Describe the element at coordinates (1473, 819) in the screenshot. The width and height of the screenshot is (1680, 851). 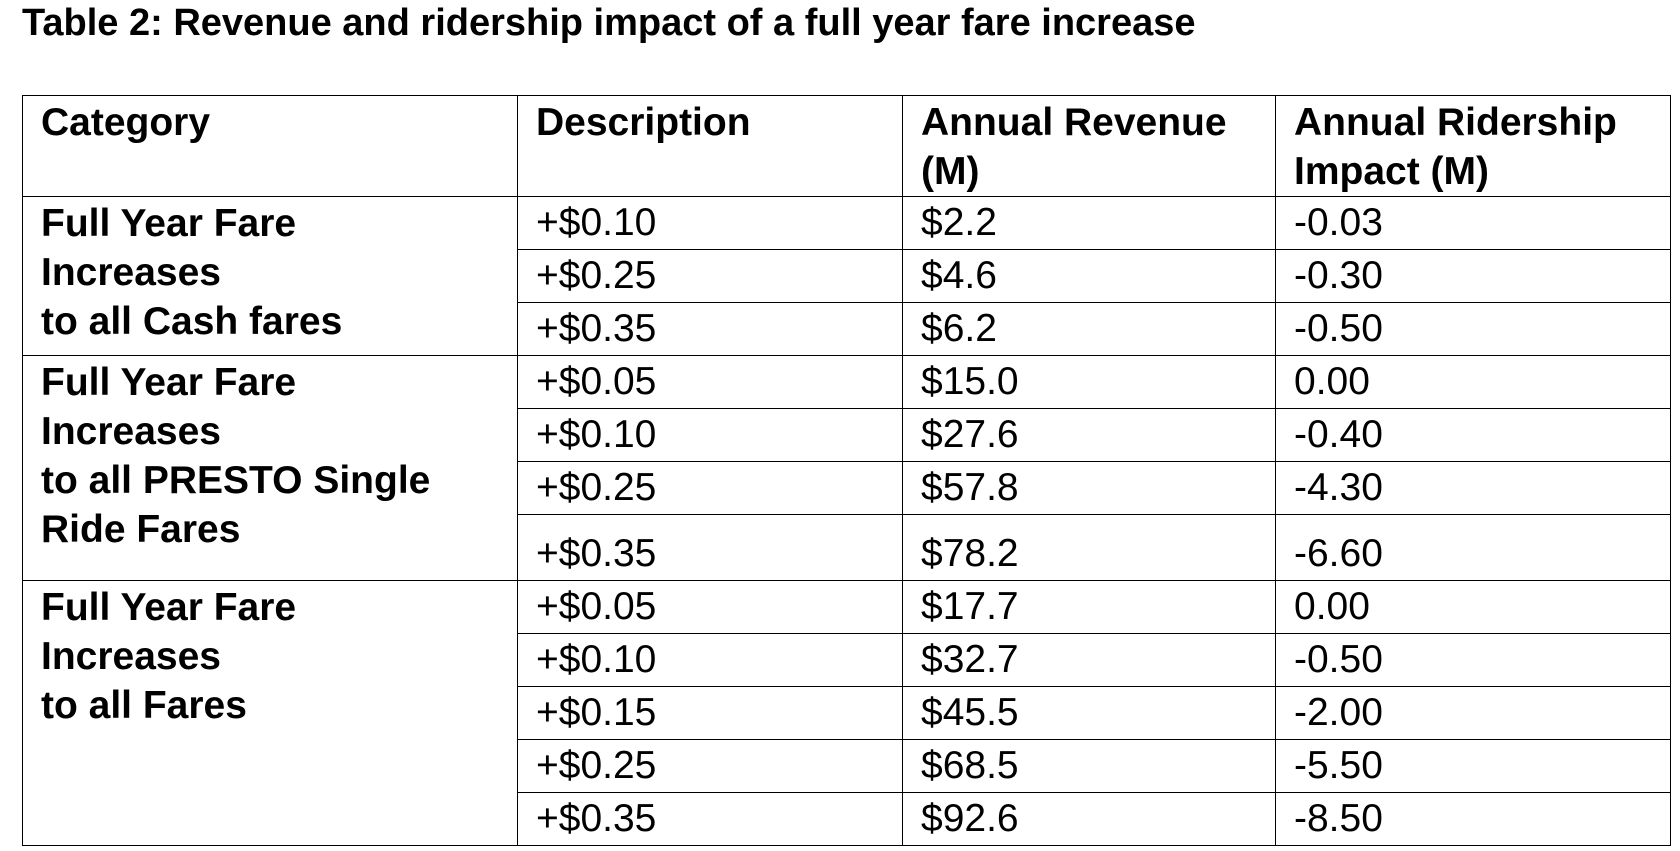
I see `ridership-cell: -8.50` at that location.